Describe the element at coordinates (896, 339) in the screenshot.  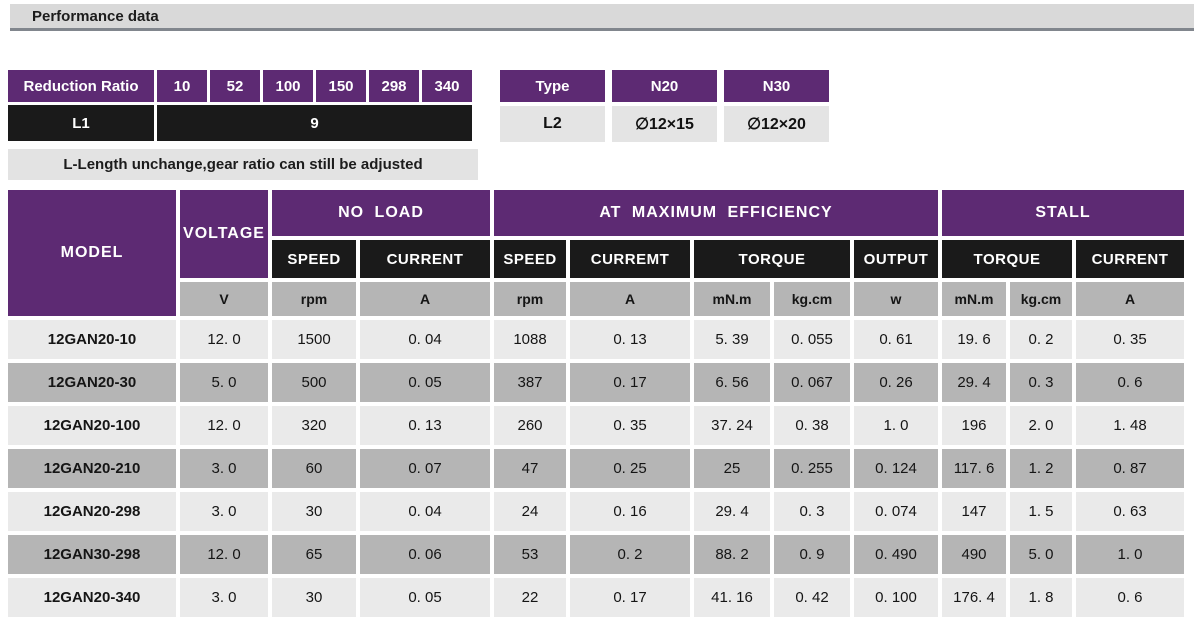
I see `cell-value: 0. 61` at that location.